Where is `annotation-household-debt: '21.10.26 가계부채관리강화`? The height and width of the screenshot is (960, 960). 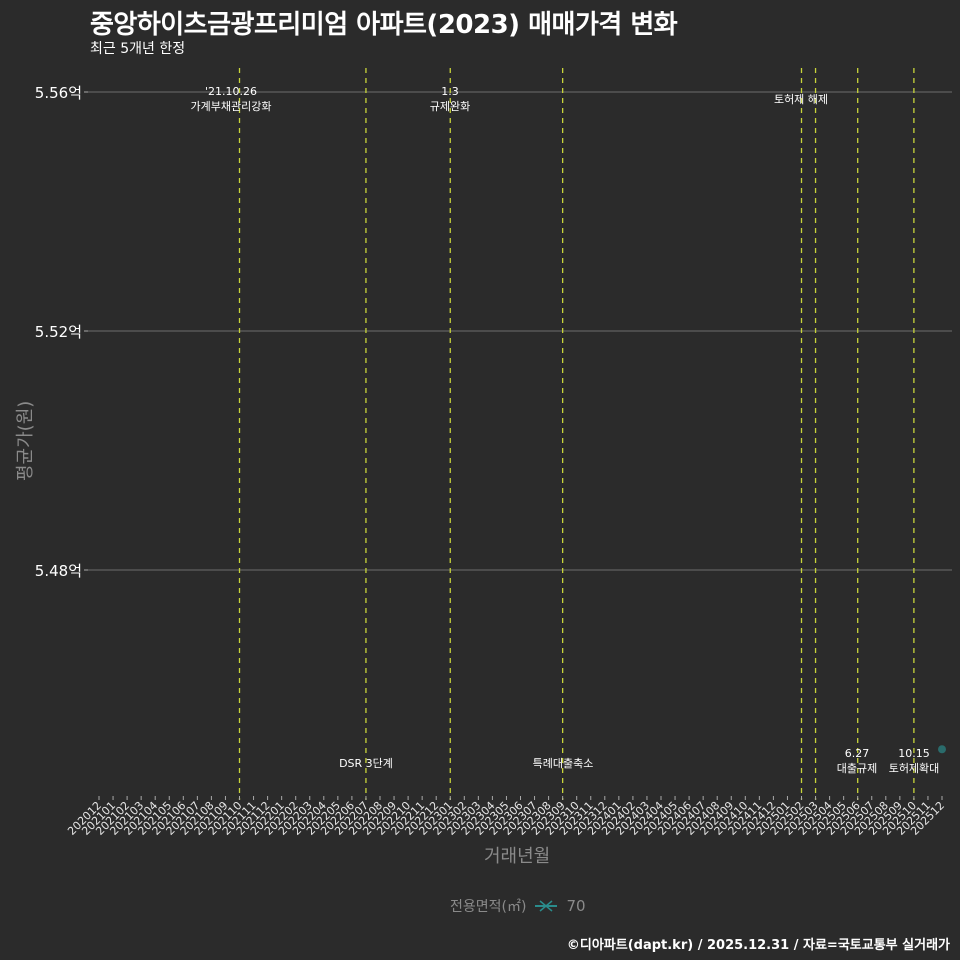 annotation-household-debt: '21.10.26 가계부채관리강화 is located at coordinates (231, 99).